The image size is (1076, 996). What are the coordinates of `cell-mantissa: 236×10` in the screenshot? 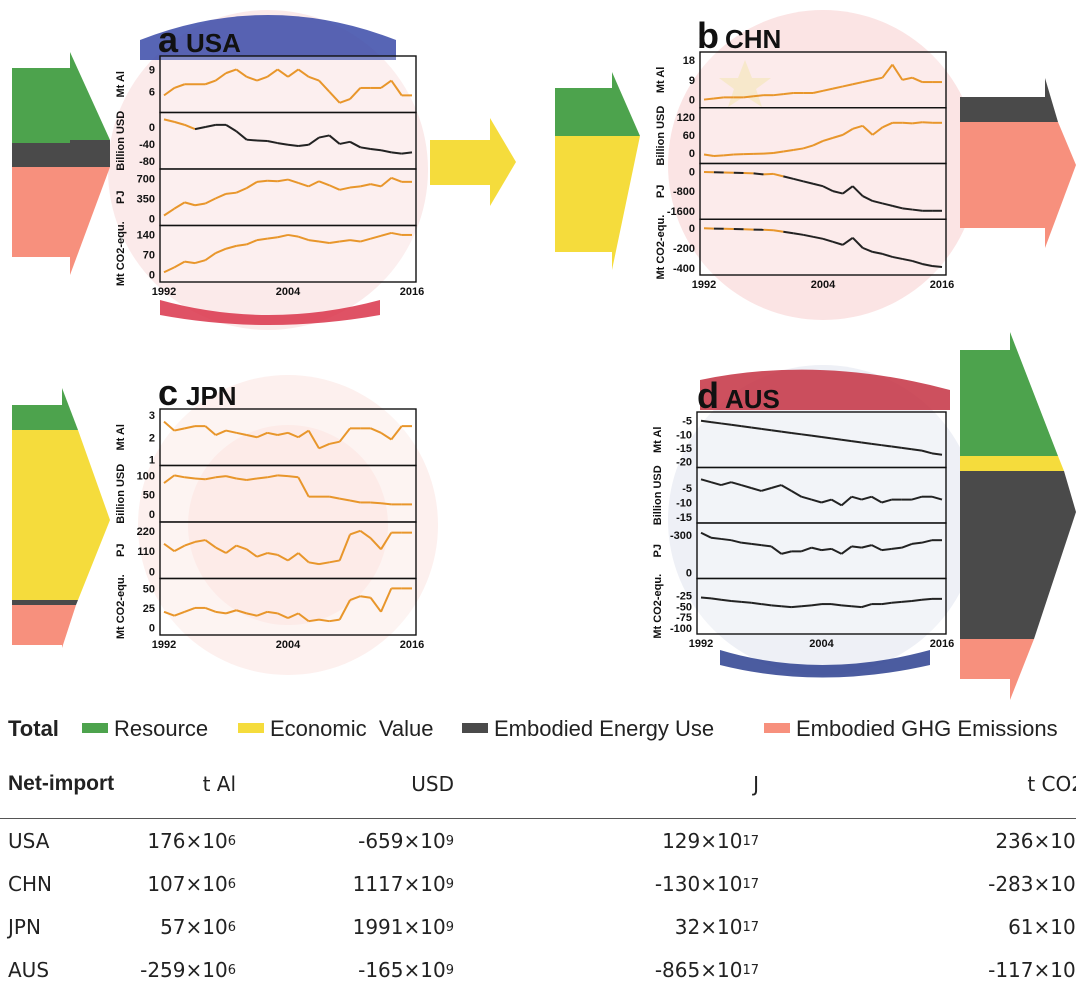 It's located at (1035, 840).